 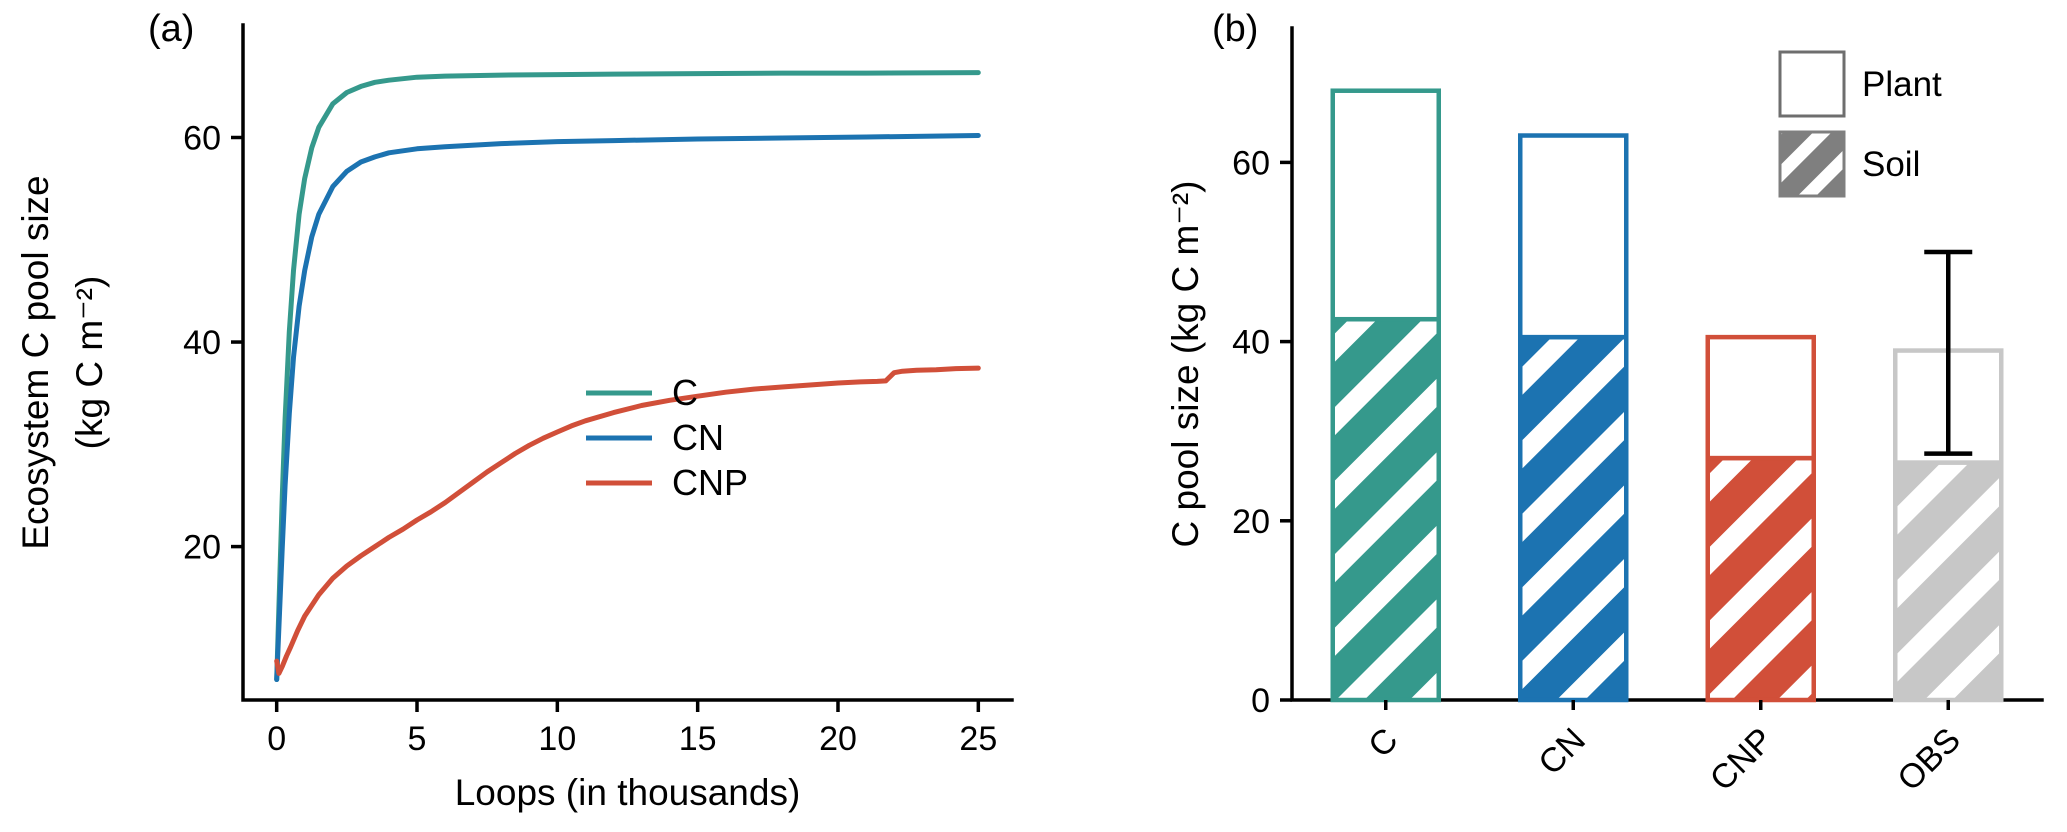 I want to click on bar-CNP-plant, so click(x=1760, y=397).